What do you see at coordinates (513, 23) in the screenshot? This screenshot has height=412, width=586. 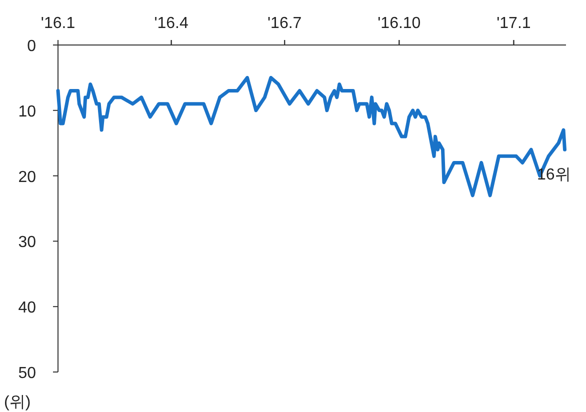 I see `x-tick-label: '17.1` at bounding box center [513, 23].